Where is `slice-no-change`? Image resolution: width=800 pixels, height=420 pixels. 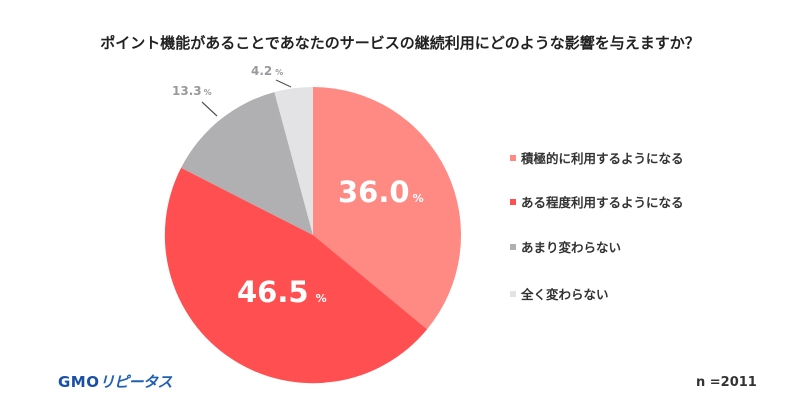 slice-no-change is located at coordinates (293, 161).